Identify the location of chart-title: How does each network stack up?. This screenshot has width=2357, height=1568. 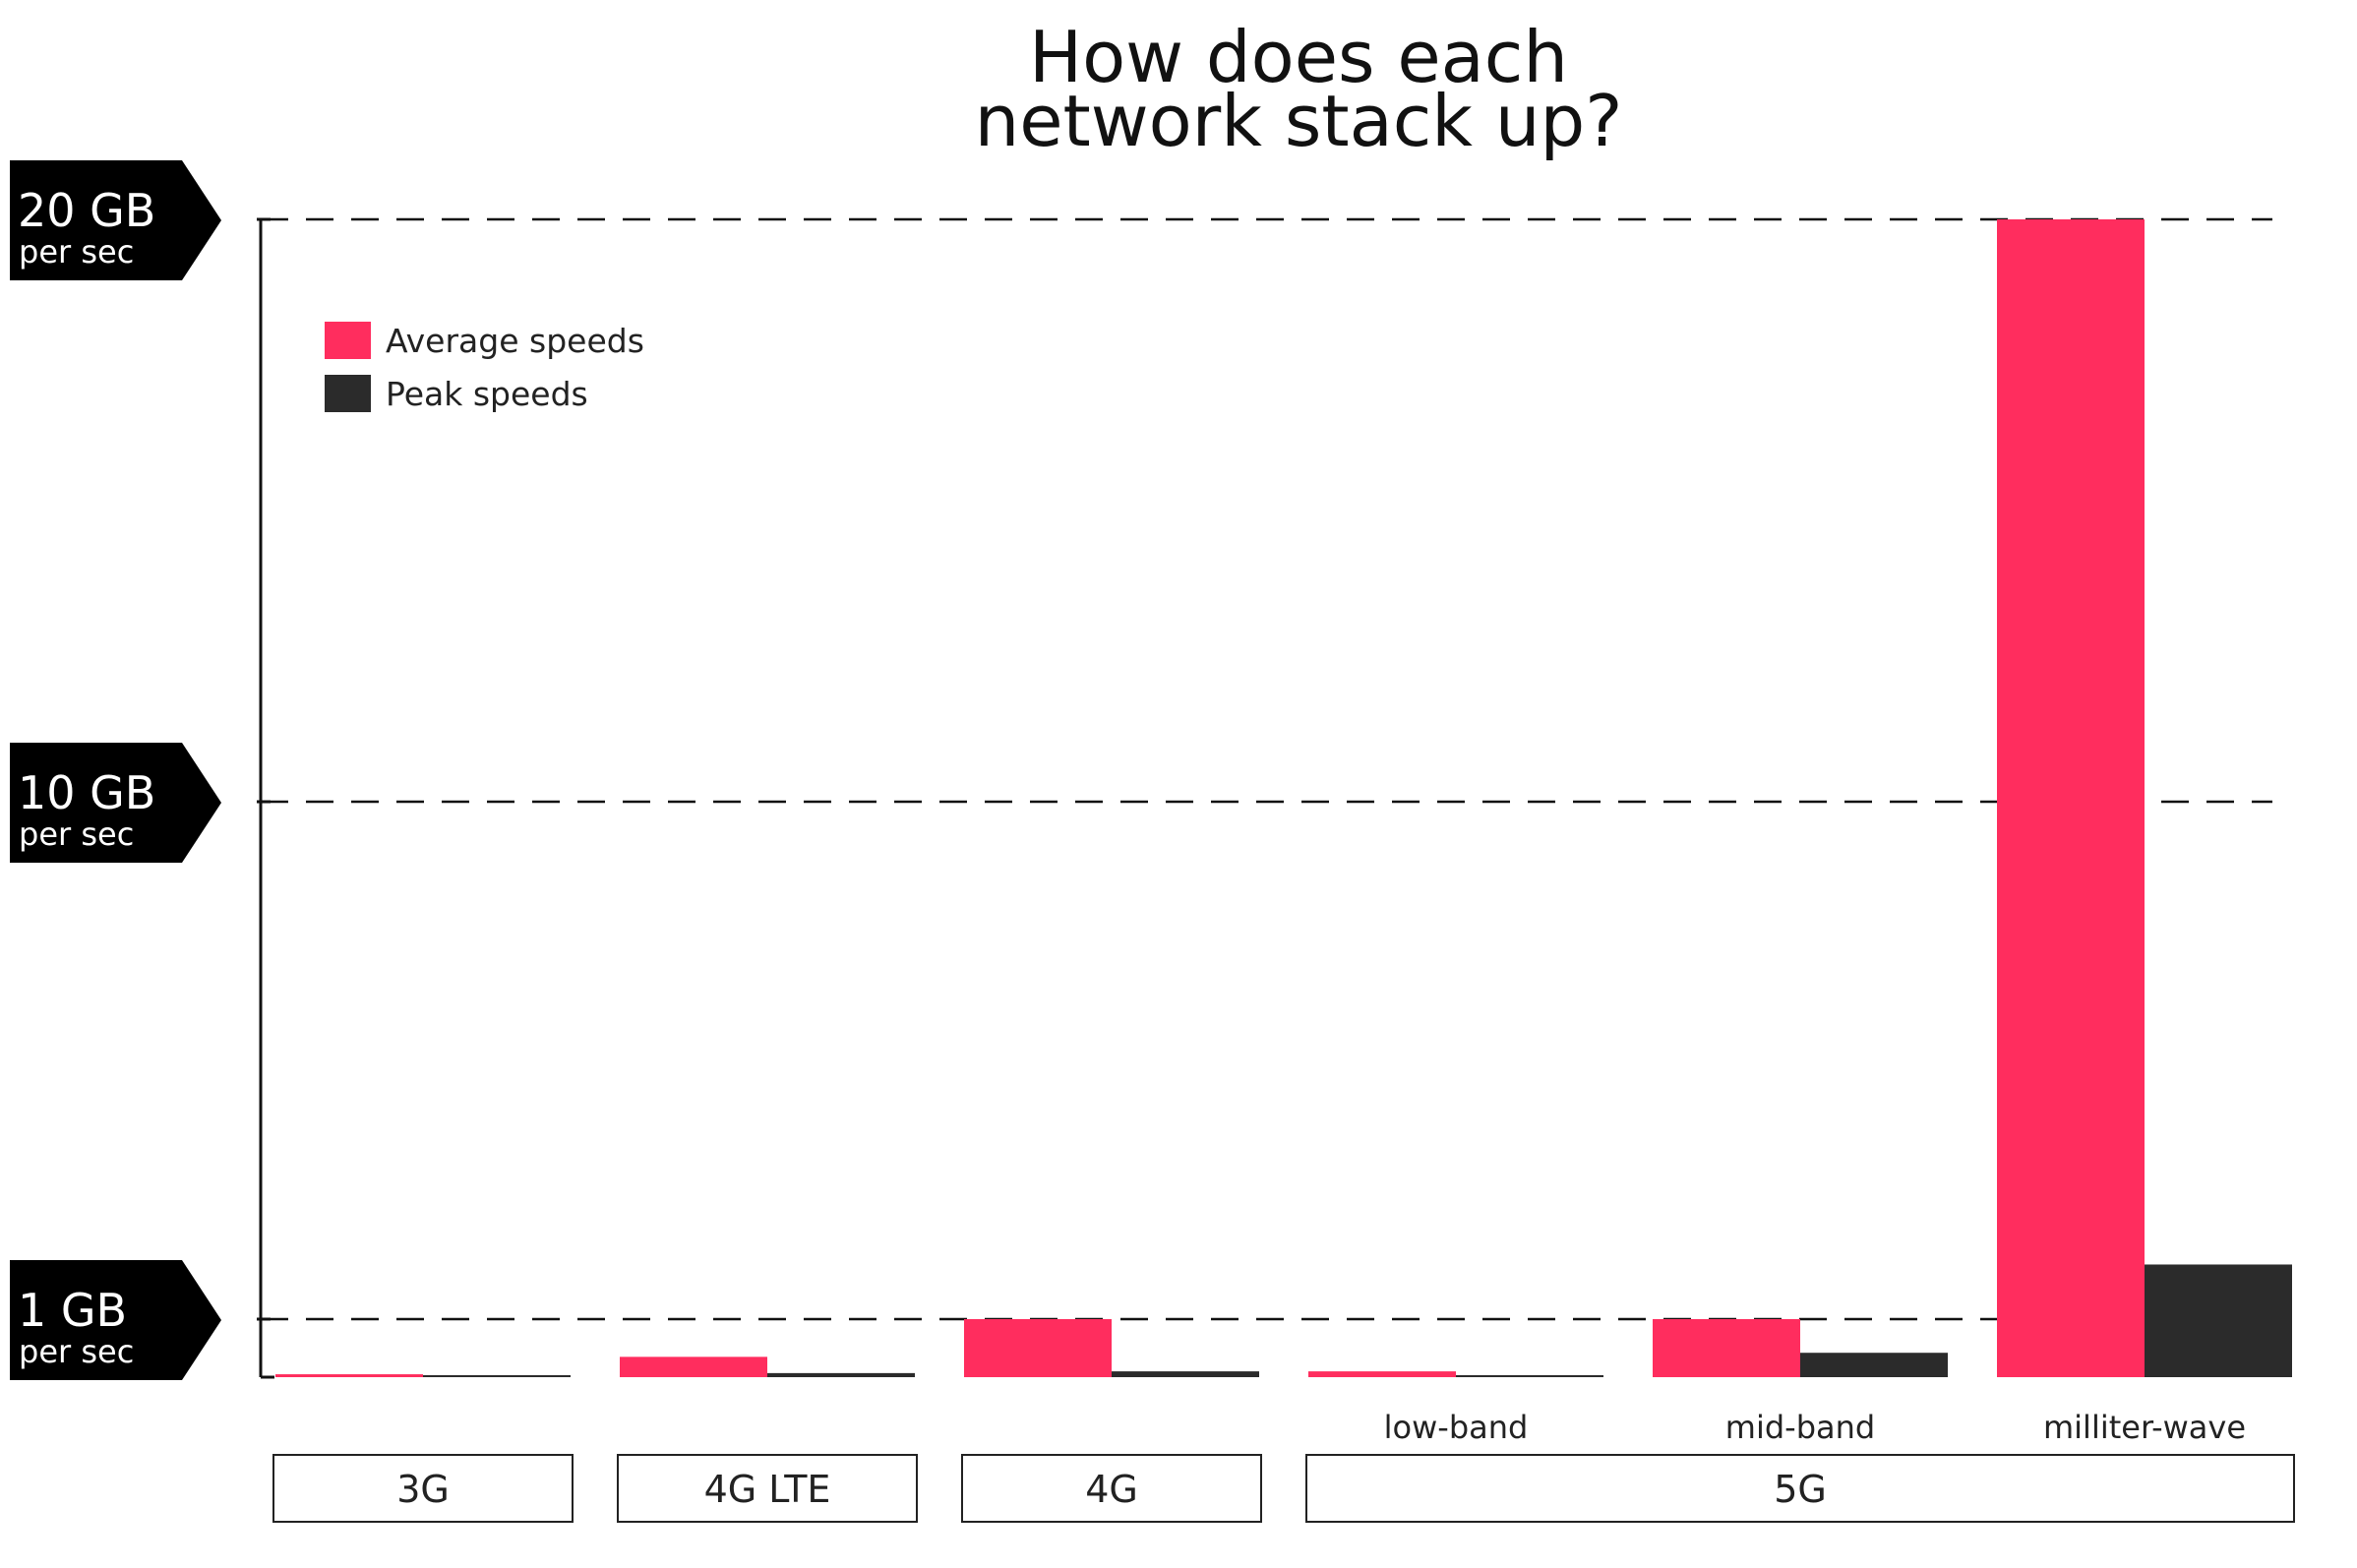
(1299, 89).